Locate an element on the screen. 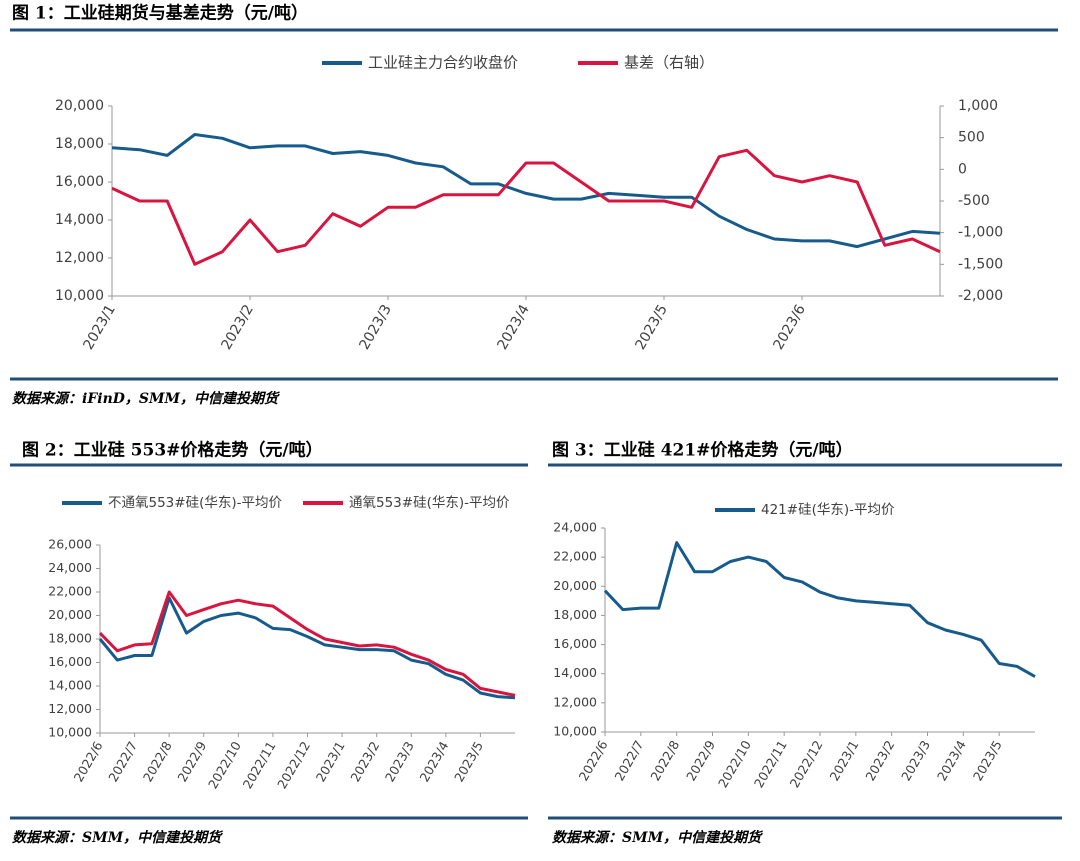 The image size is (1080, 861). figure-title: 图 2：工业硅 553#价格走势（元/吨） is located at coordinates (172, 450).